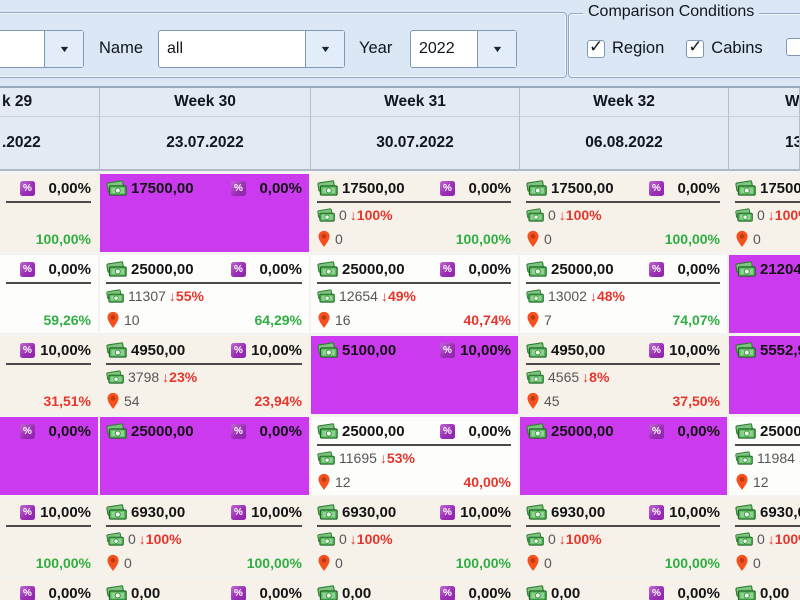 The width and height of the screenshot is (800, 600). What do you see at coordinates (463, 49) in the screenshot?
I see `year-combobox: 2022 ▼` at bounding box center [463, 49].